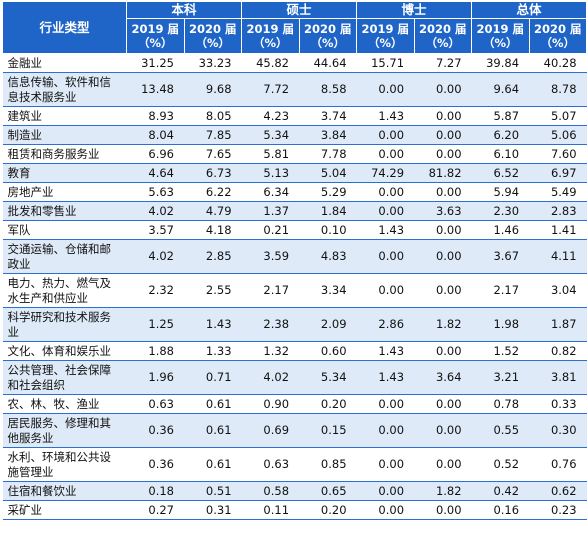 The height and width of the screenshot is (534, 588). I want to click on industry-type-header: 行业类型, so click(64, 27).